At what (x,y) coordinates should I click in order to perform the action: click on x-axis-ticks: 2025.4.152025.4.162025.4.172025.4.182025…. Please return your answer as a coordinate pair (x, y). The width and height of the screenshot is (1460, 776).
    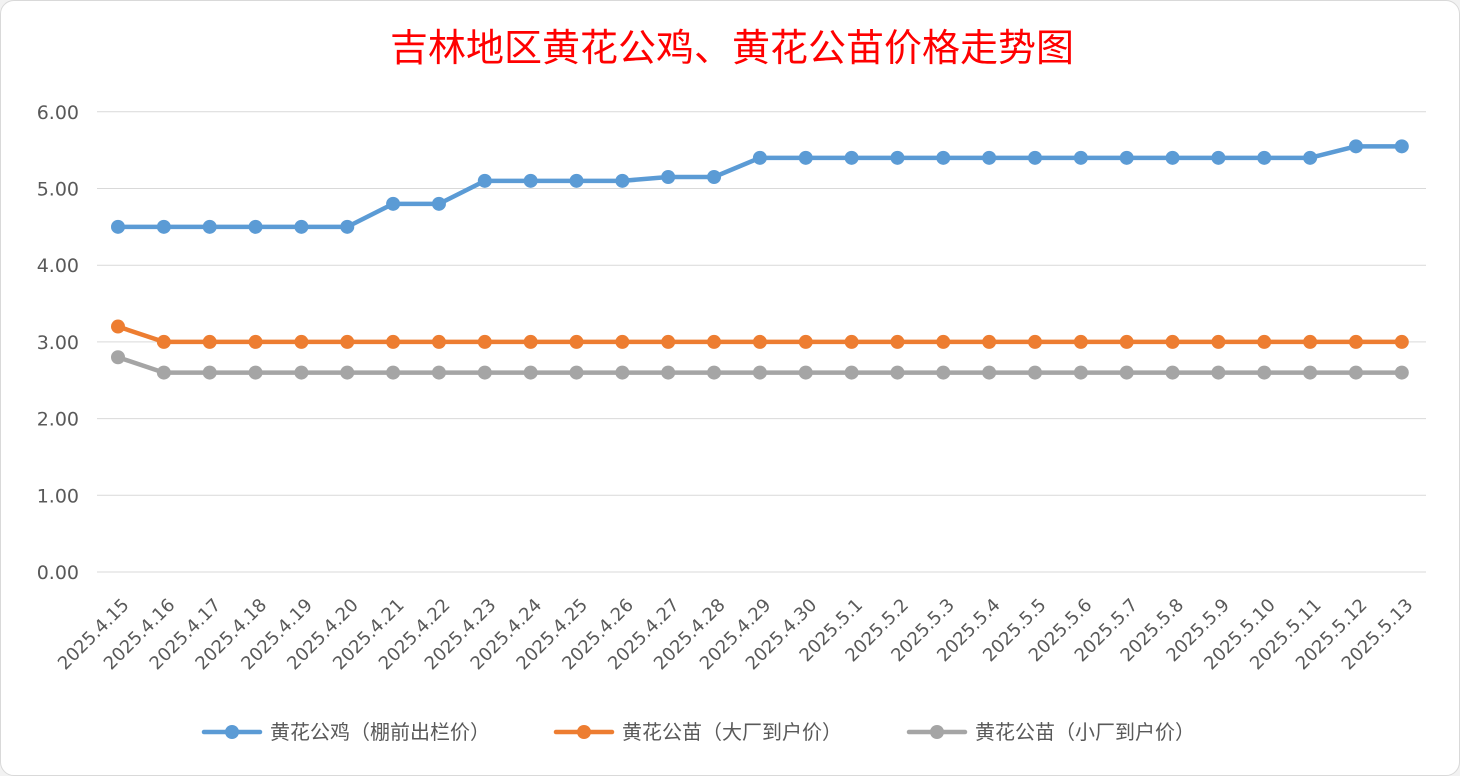
    Looking at the image, I should click on (735, 635).